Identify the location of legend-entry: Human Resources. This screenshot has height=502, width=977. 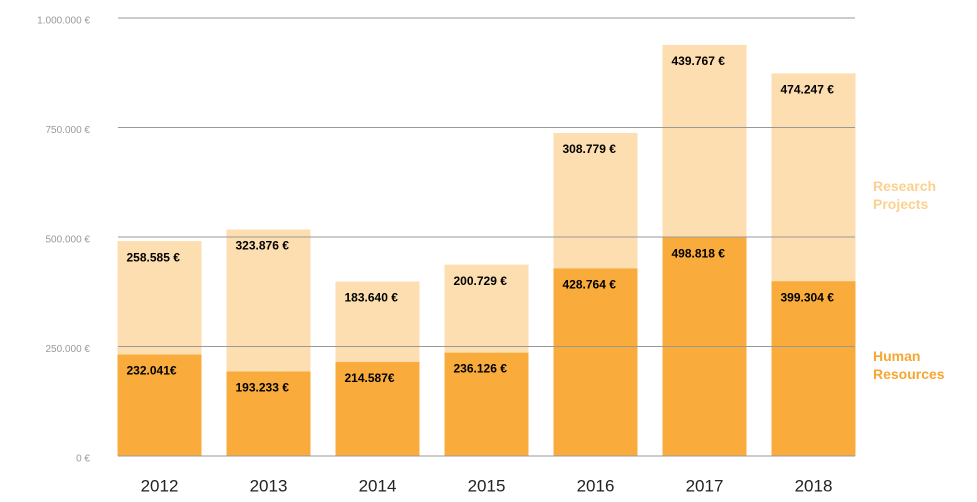
(909, 365).